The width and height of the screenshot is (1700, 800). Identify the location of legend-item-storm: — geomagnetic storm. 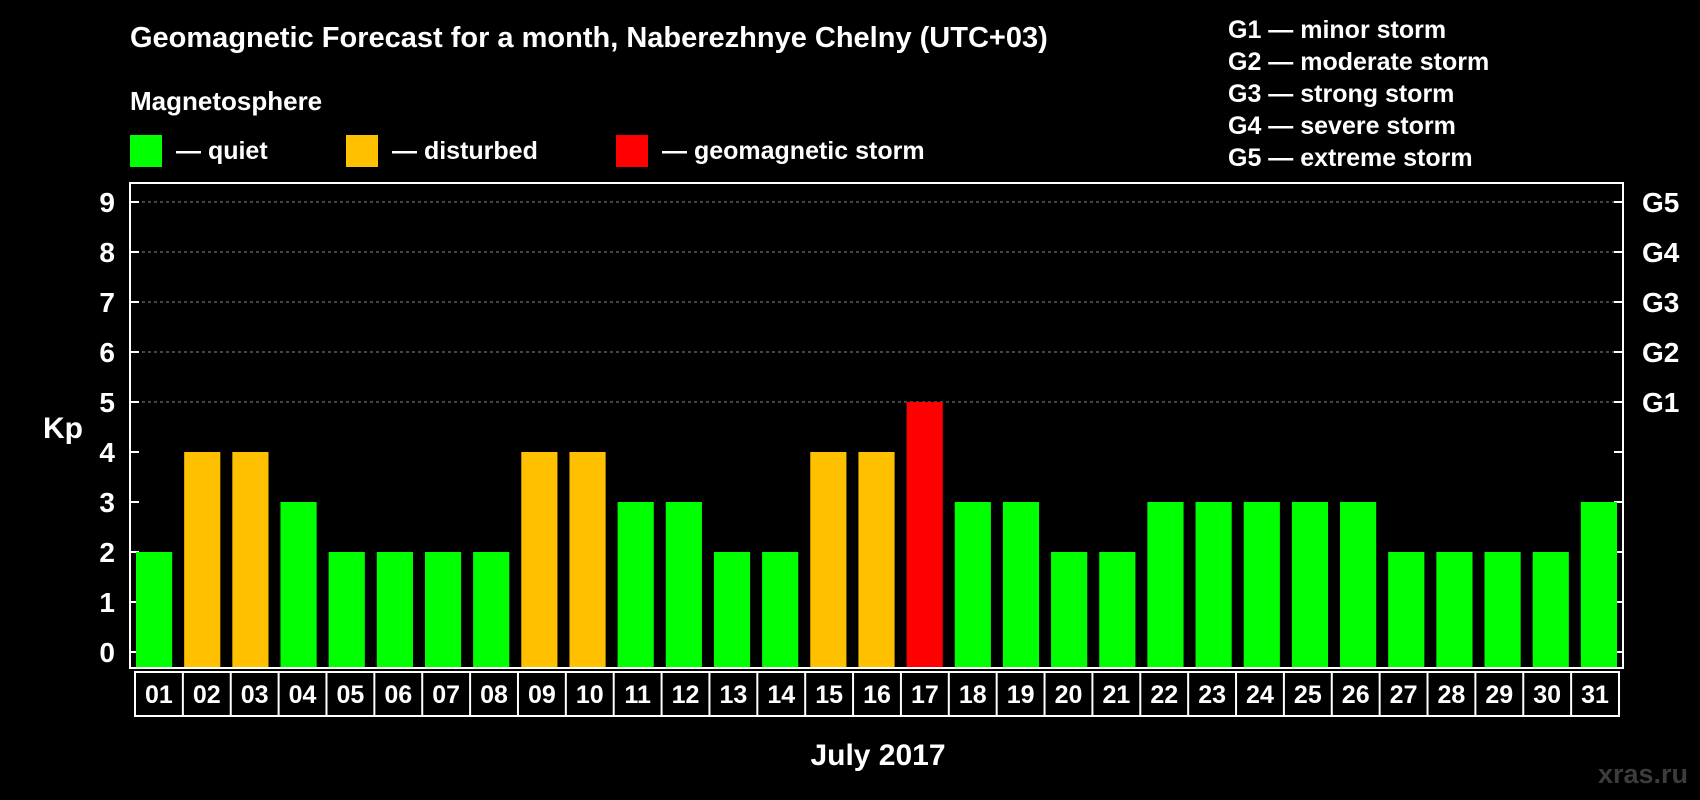
(770, 151).